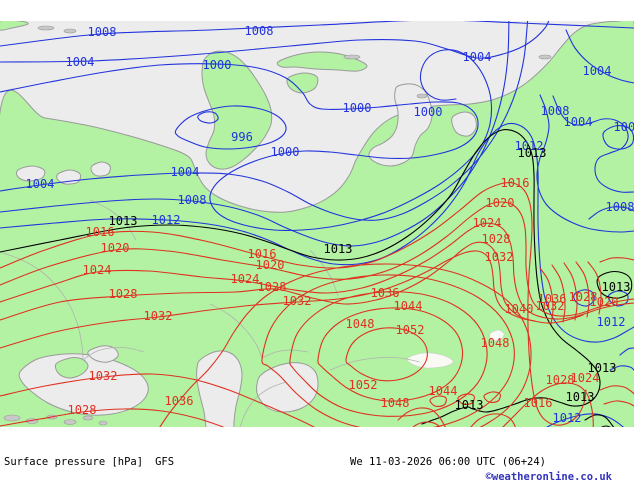 The height and width of the screenshot is (490, 634). Describe the element at coordinates (270, 265) in the screenshot. I see `isobar-label: 1020` at that location.